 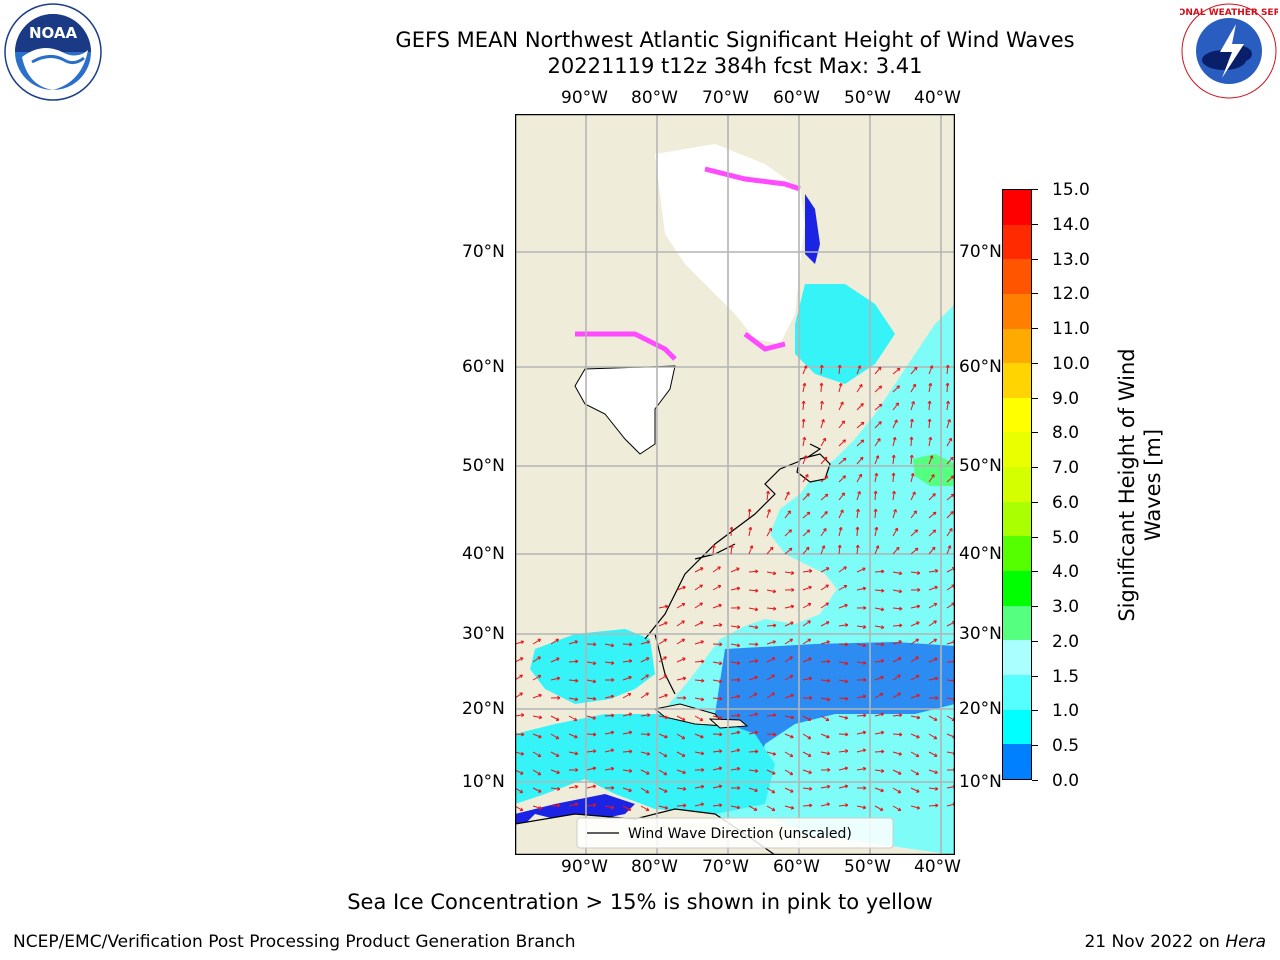 What do you see at coordinates (735, 833) in the screenshot?
I see `map-legend: Wind Wave Direction (unscaled)` at bounding box center [735, 833].